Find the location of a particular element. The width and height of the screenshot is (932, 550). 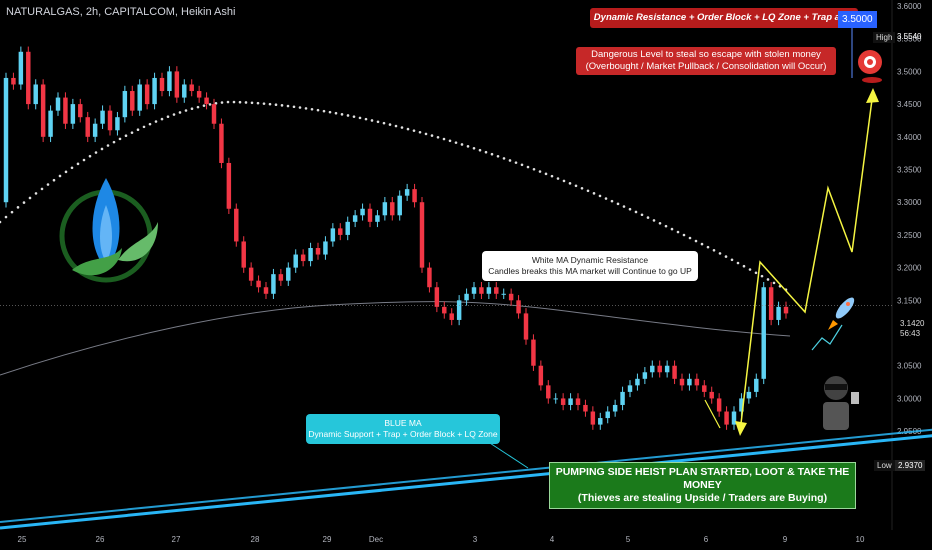

target-pin-center is located at coordinates (870, 62).